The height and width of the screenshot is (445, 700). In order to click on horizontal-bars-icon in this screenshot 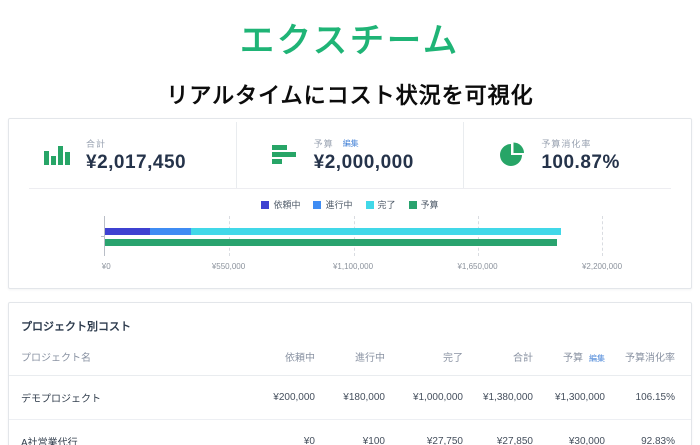, I will do `click(285, 155)`.